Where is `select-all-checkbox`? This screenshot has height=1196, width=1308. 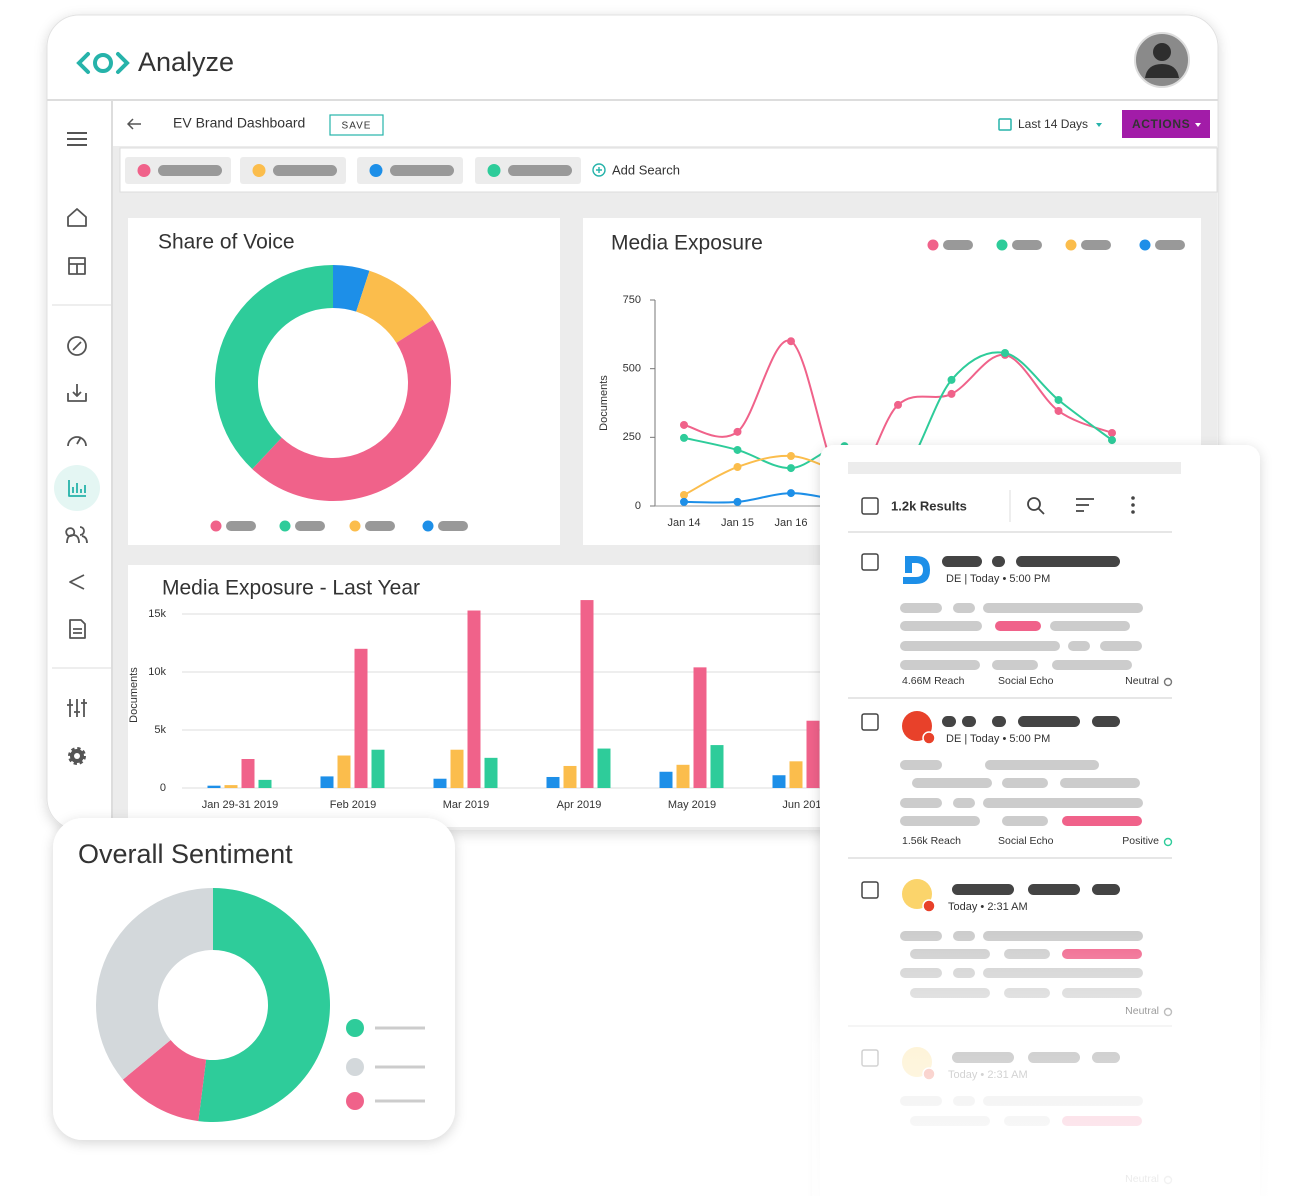 select-all-checkbox is located at coordinates (870, 506).